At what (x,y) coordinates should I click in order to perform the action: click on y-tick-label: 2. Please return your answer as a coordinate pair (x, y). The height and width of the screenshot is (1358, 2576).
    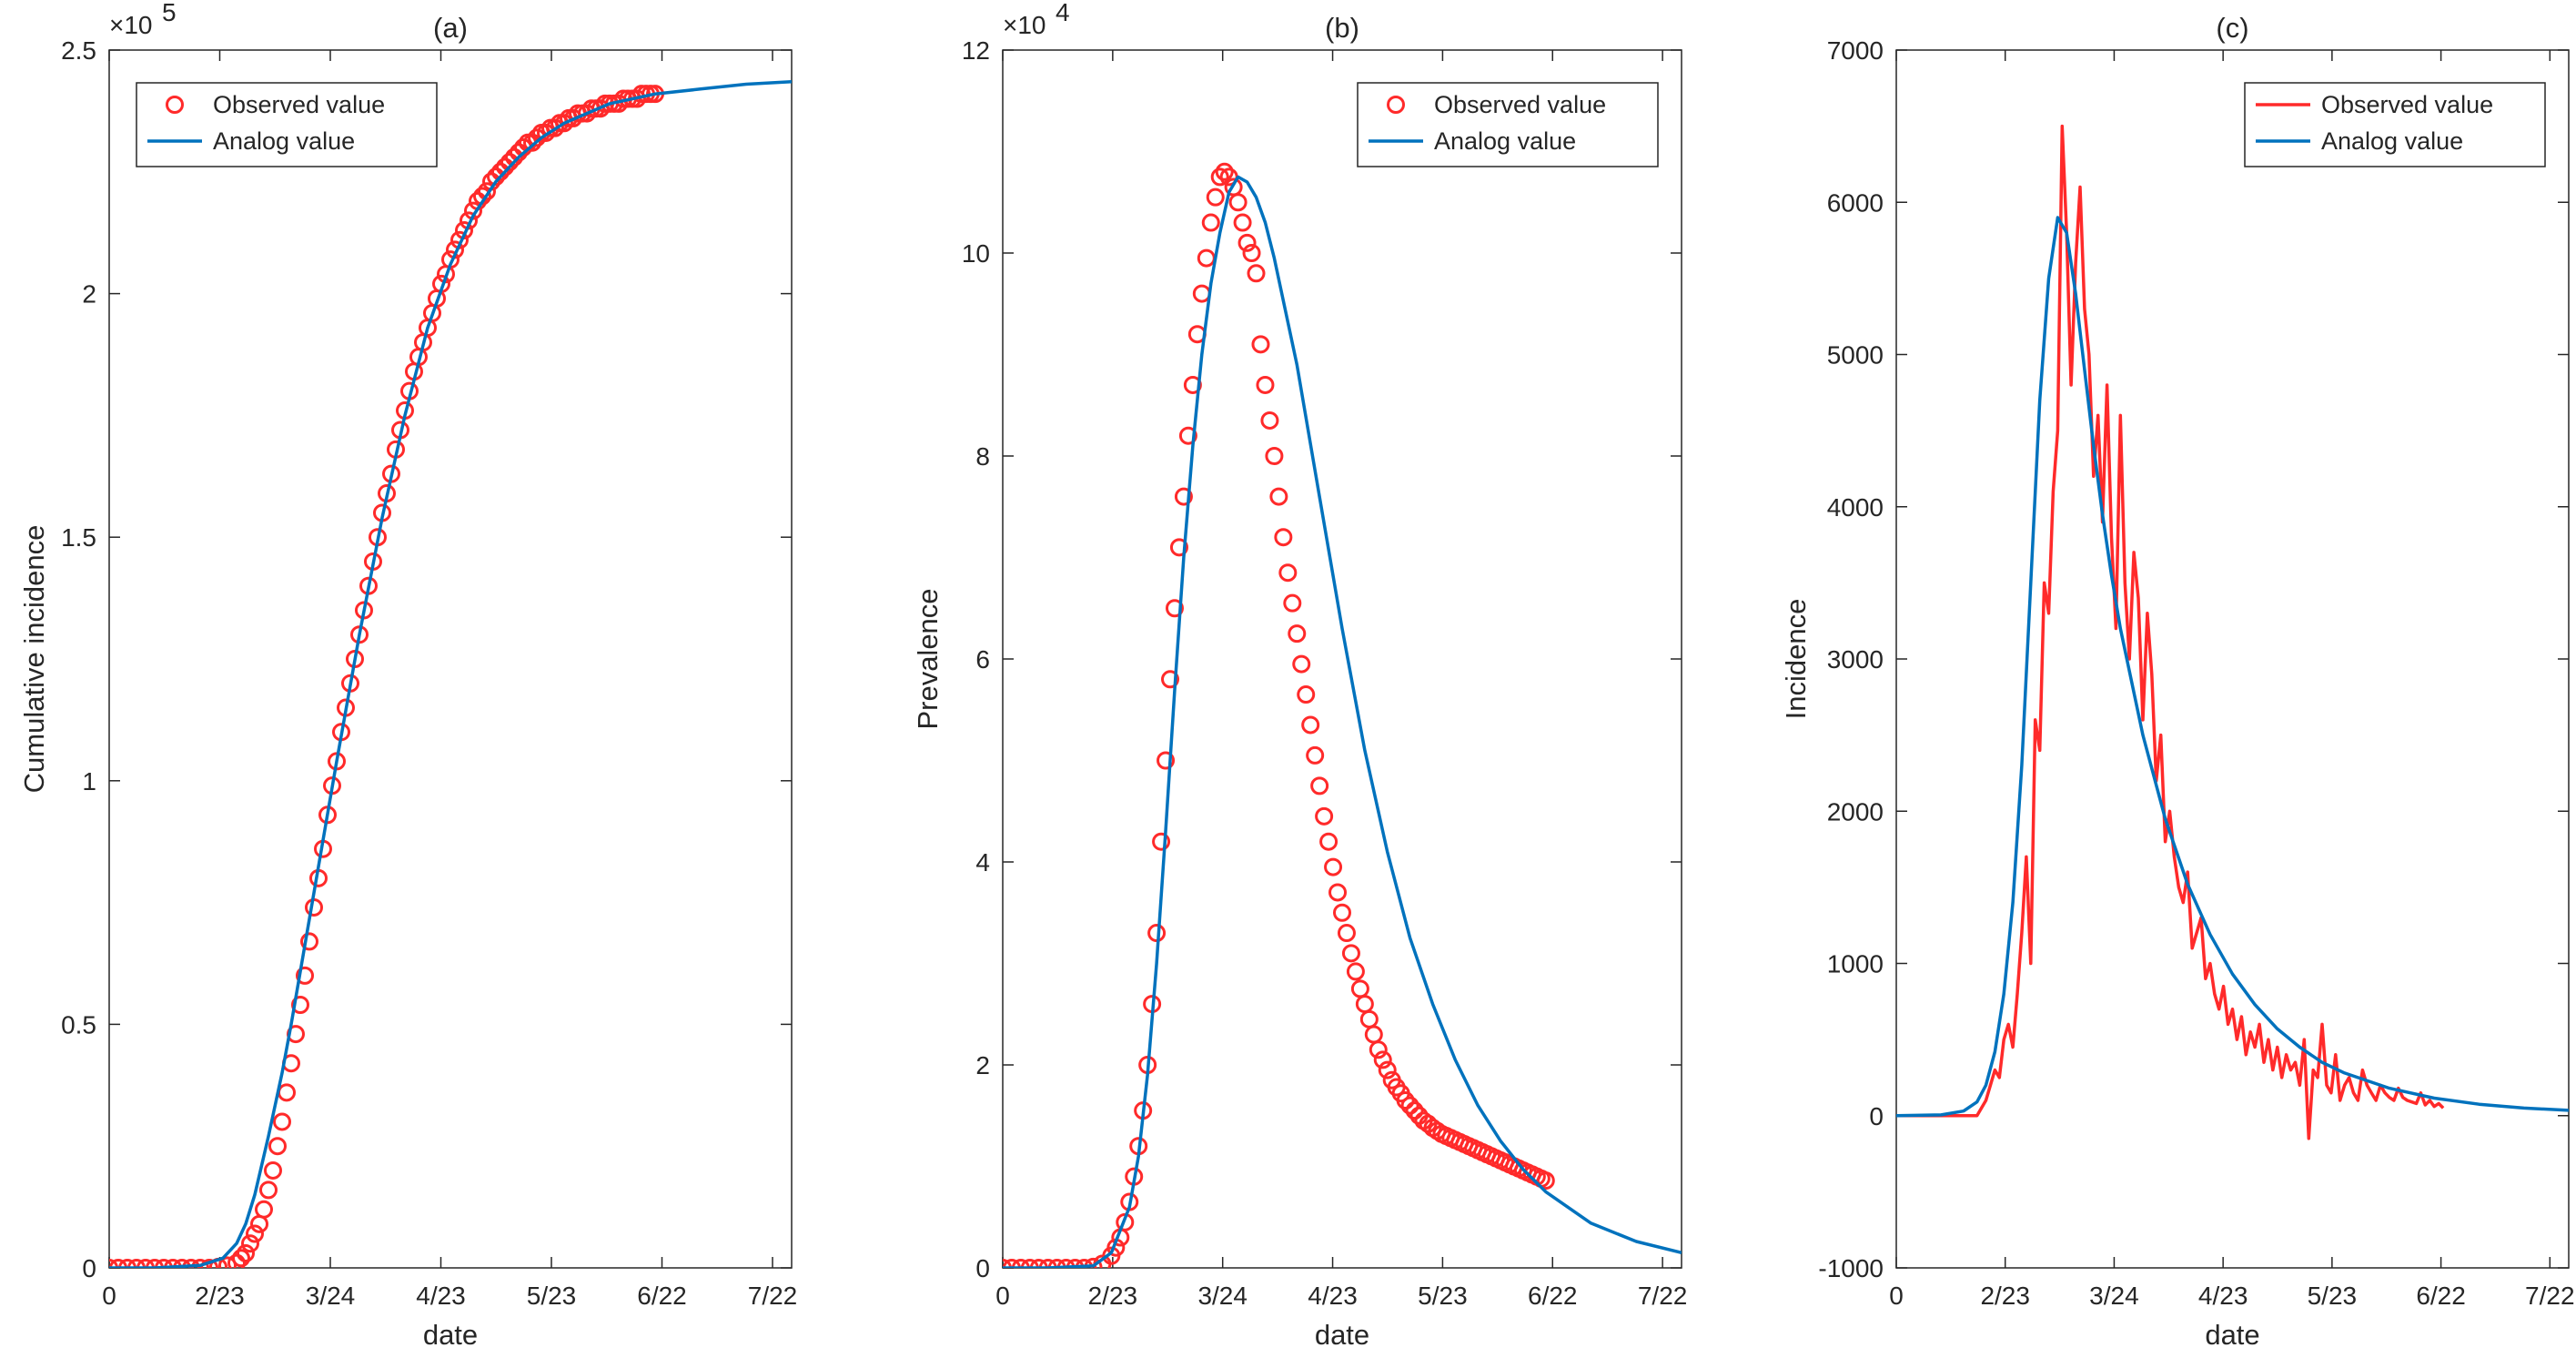
    Looking at the image, I should click on (983, 1065).